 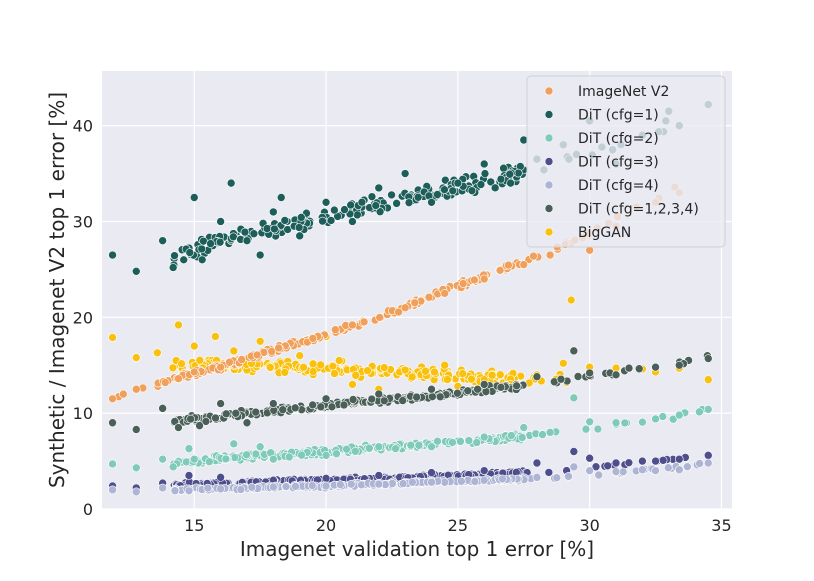 I want to click on y-tick-label: 10, so click(x=83, y=413).